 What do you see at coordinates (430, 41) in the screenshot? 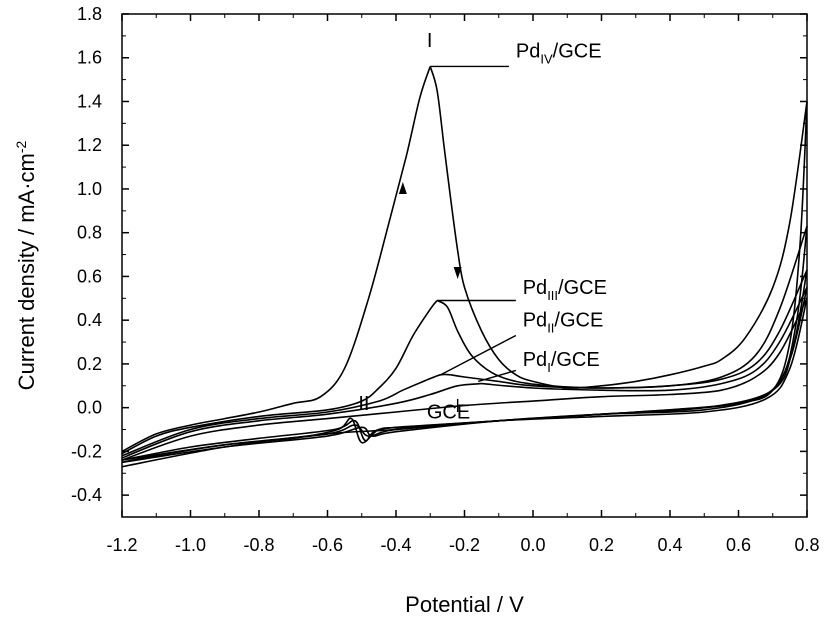
I see `annotation-label: I` at bounding box center [430, 41].